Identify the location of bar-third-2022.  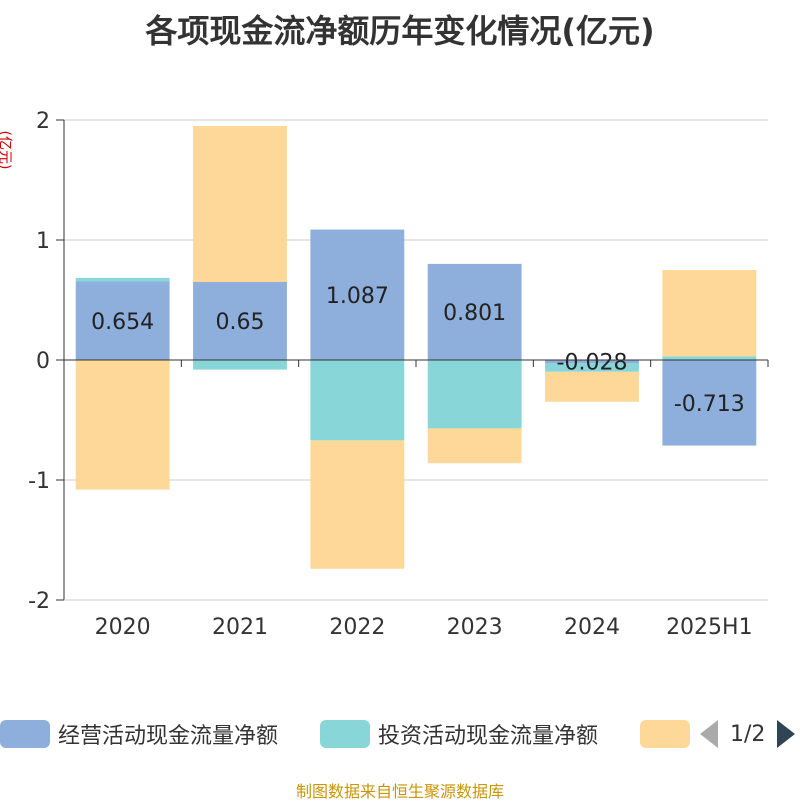
(357, 504).